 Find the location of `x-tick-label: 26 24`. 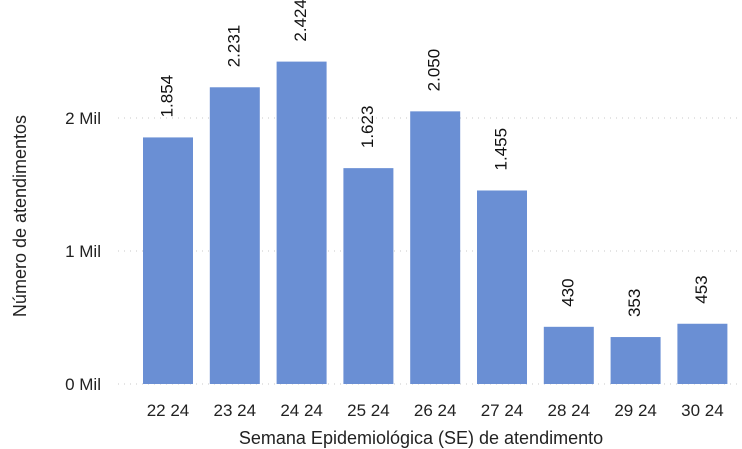

x-tick-label: 26 24 is located at coordinates (435, 410).